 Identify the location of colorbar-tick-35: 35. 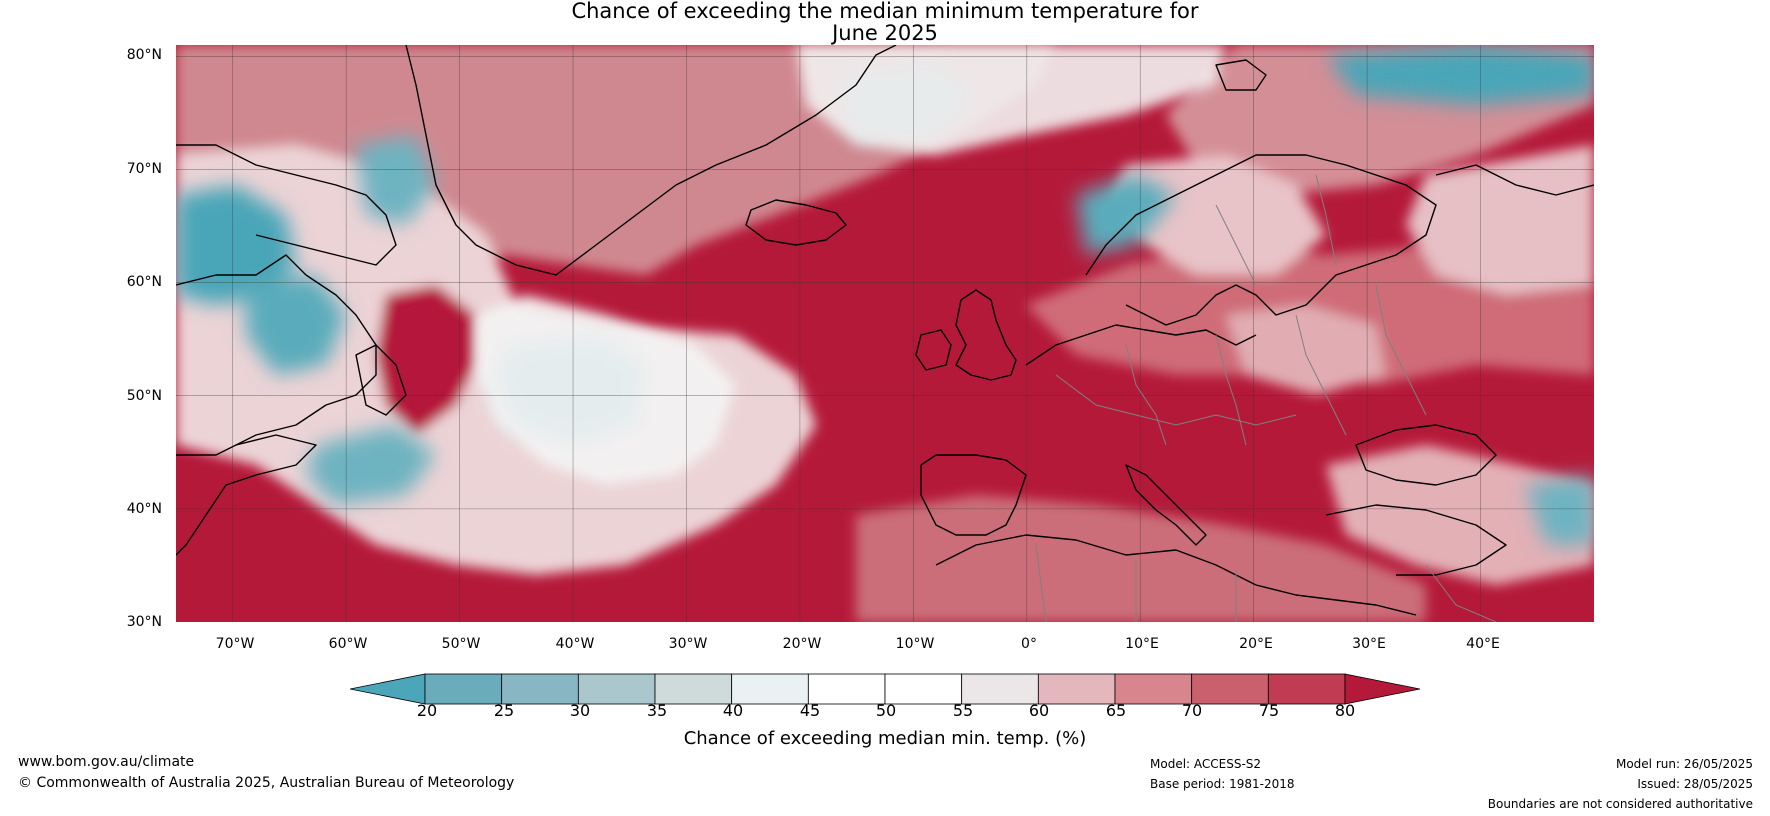
(657, 710).